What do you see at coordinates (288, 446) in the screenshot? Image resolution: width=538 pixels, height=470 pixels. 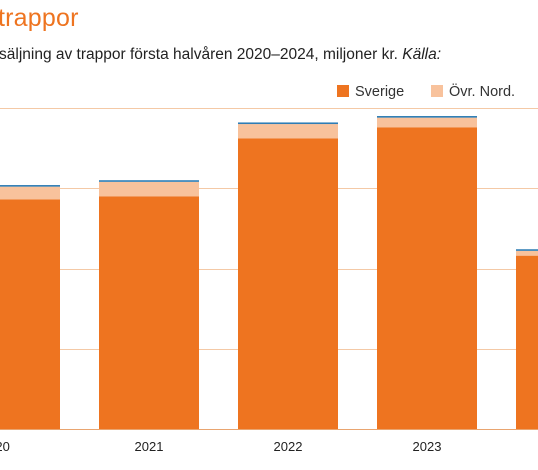 I see `x-tick-label-2022: 2022` at bounding box center [288, 446].